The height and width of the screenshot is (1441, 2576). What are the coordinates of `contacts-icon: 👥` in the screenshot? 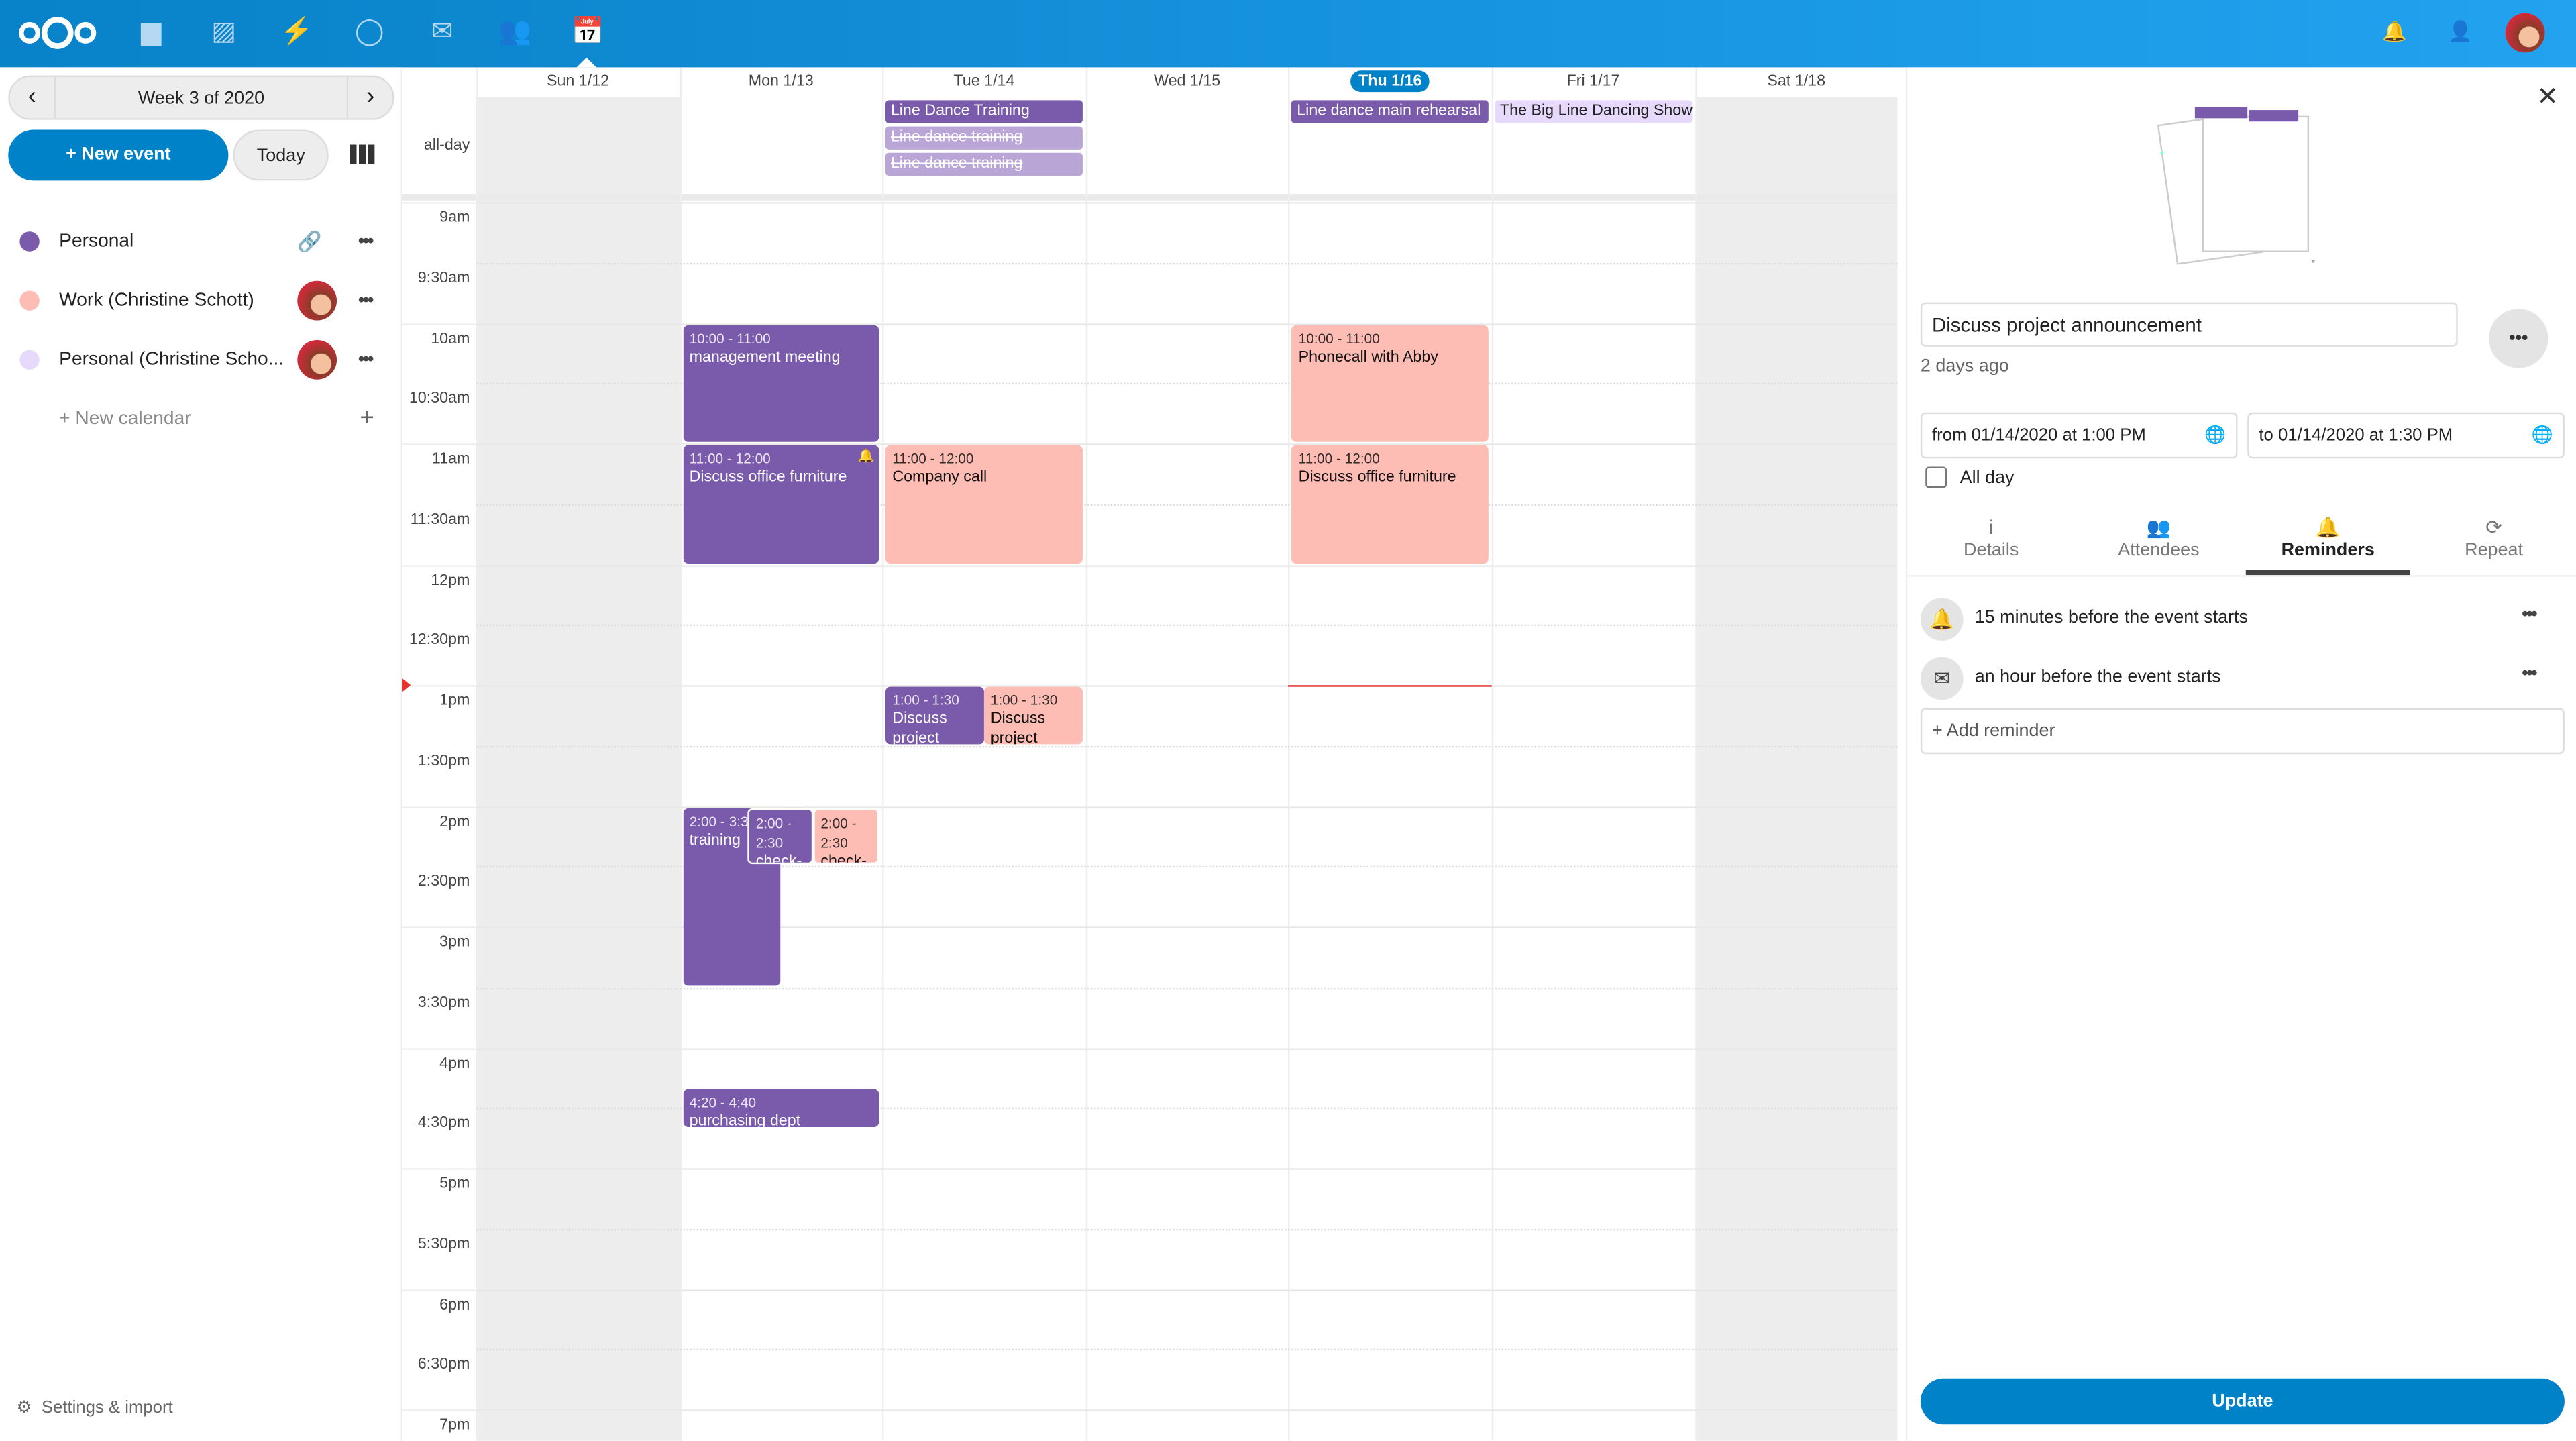 It's located at (515, 31).